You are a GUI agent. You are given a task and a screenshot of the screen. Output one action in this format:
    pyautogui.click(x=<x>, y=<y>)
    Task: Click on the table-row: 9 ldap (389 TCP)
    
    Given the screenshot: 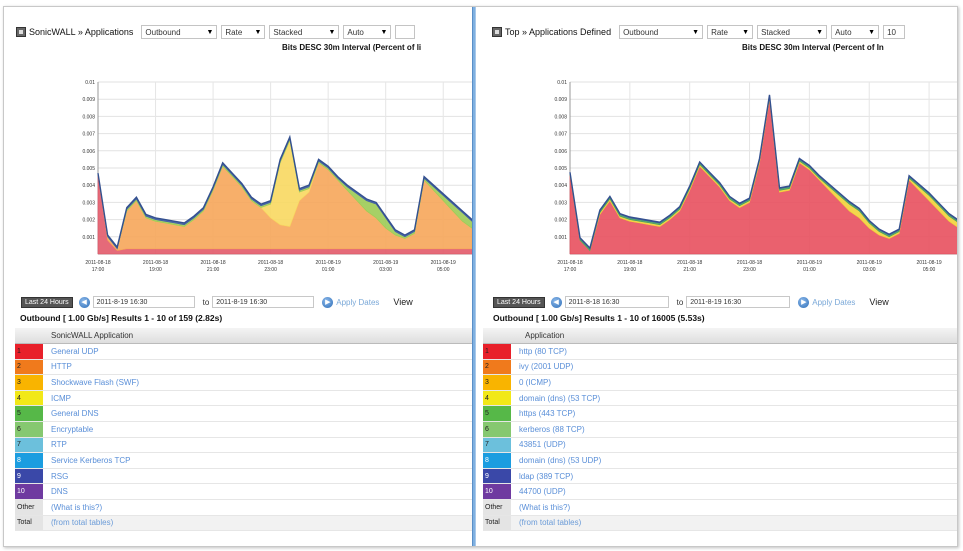 What is the action you would take?
    pyautogui.click(x=720, y=476)
    